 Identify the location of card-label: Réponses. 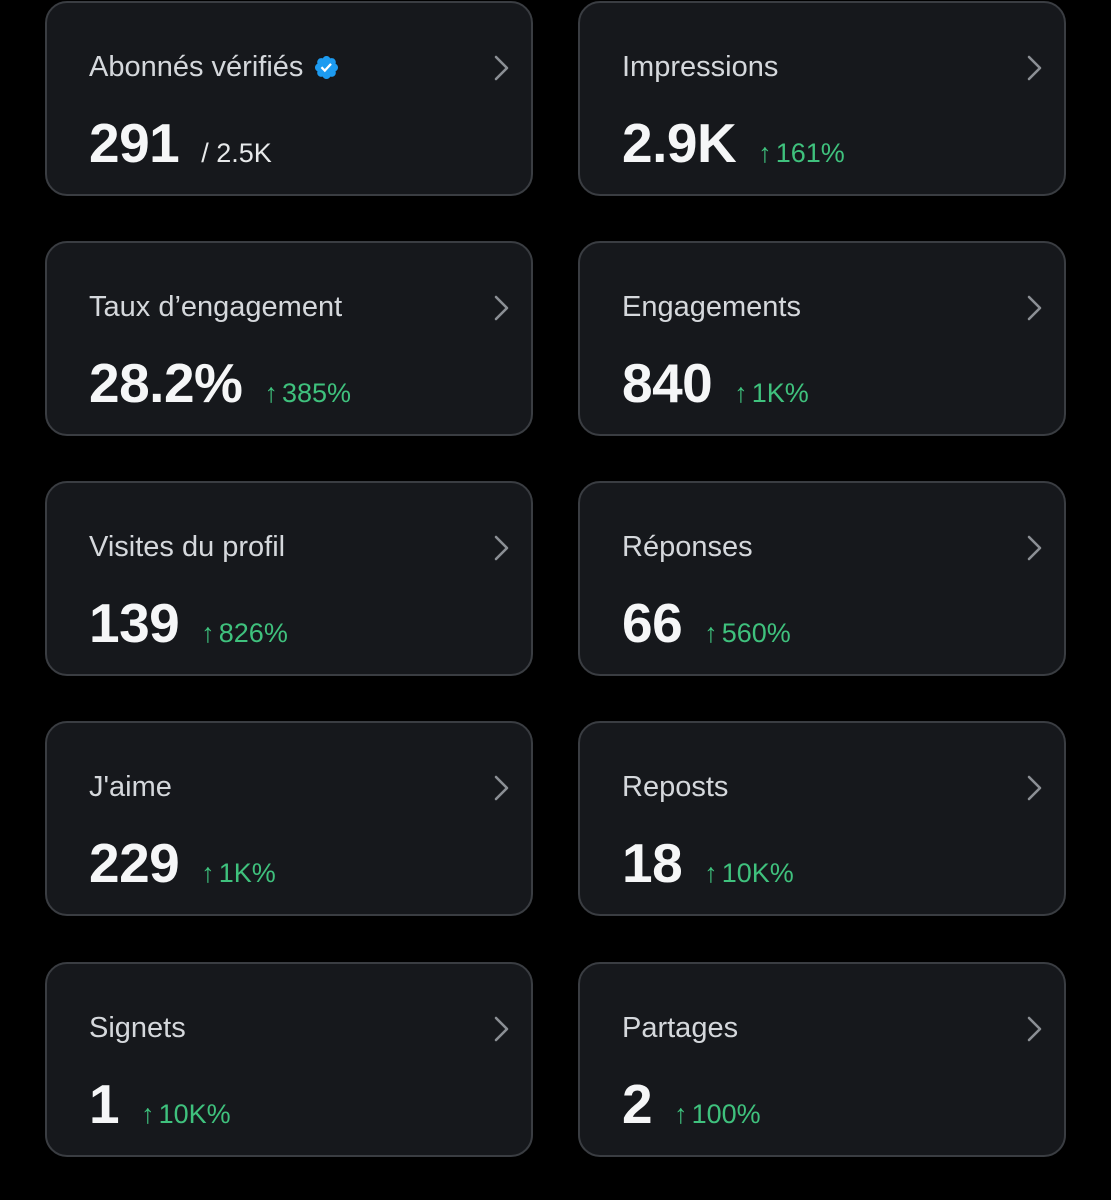
(687, 547).